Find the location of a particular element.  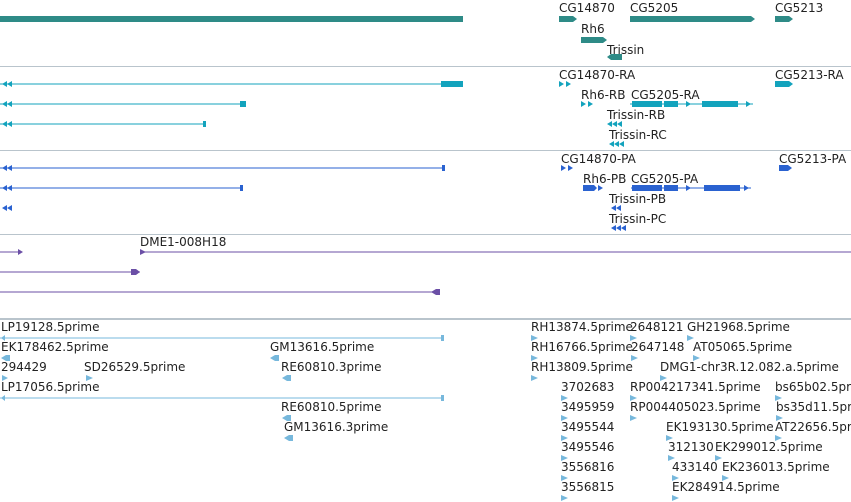

est-label: RH13874.5prime is located at coordinates (582, 327).